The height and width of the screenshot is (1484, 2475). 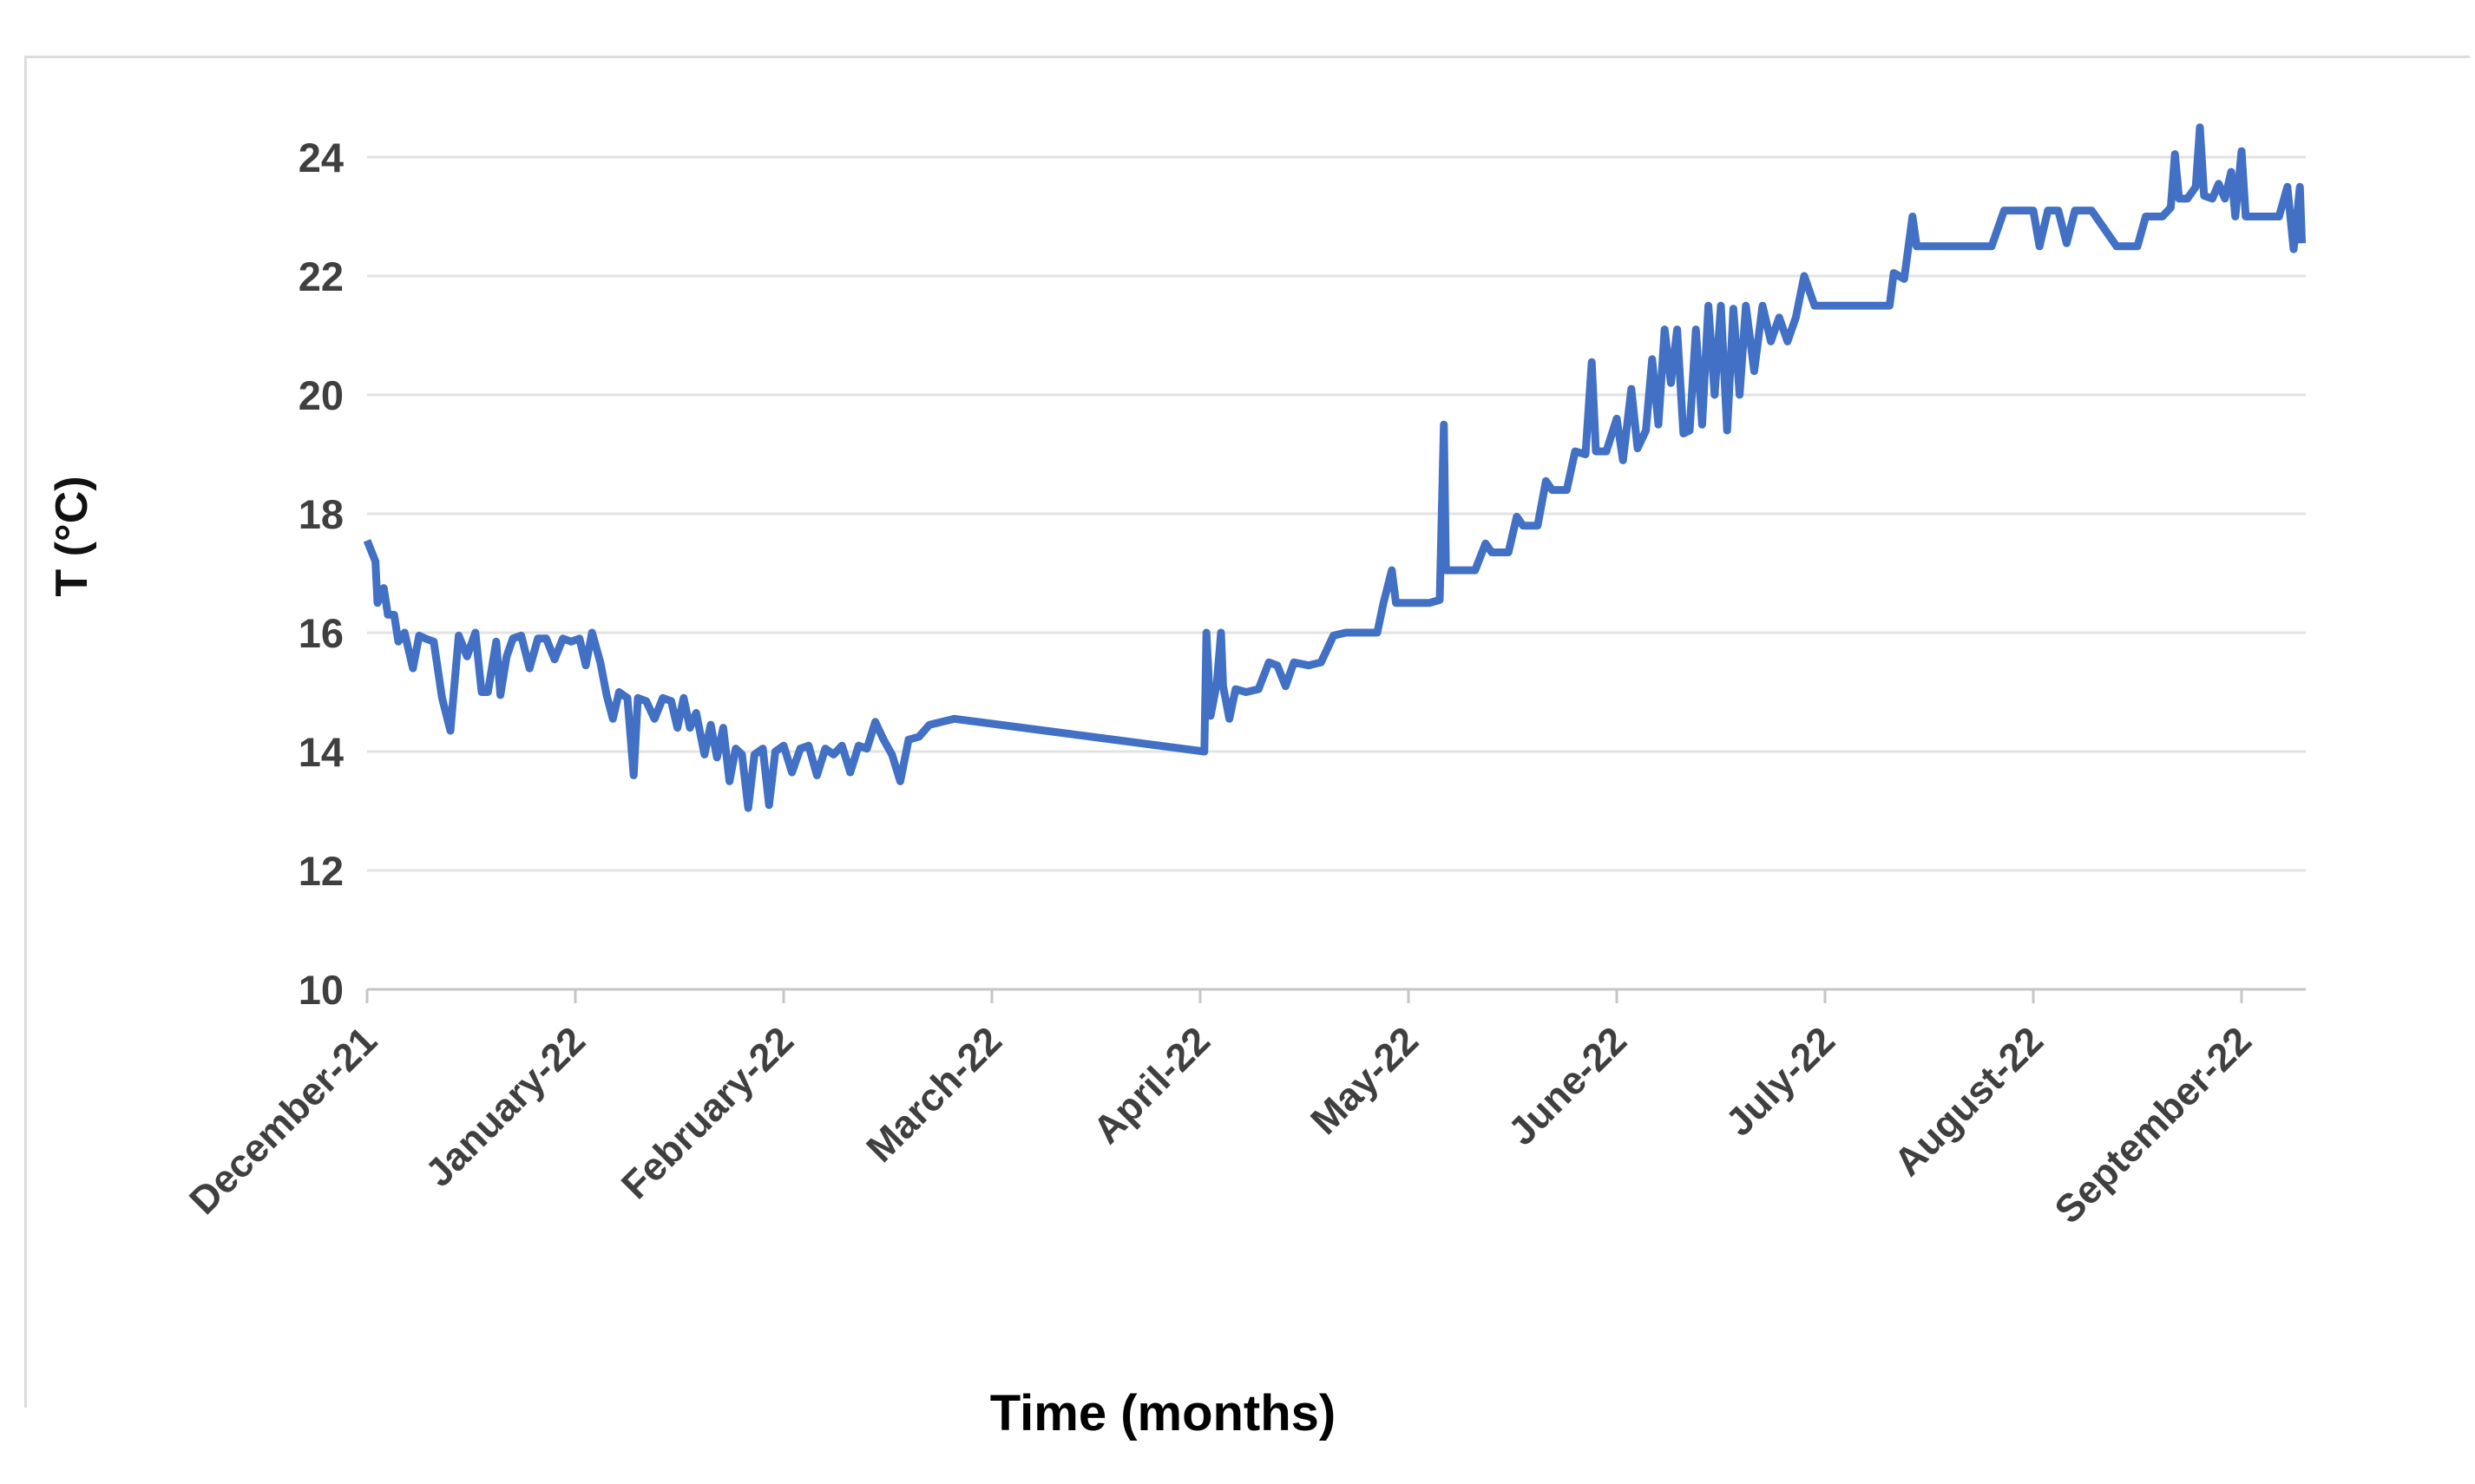 What do you see at coordinates (26, 732) in the screenshot?
I see `figure-border-left` at bounding box center [26, 732].